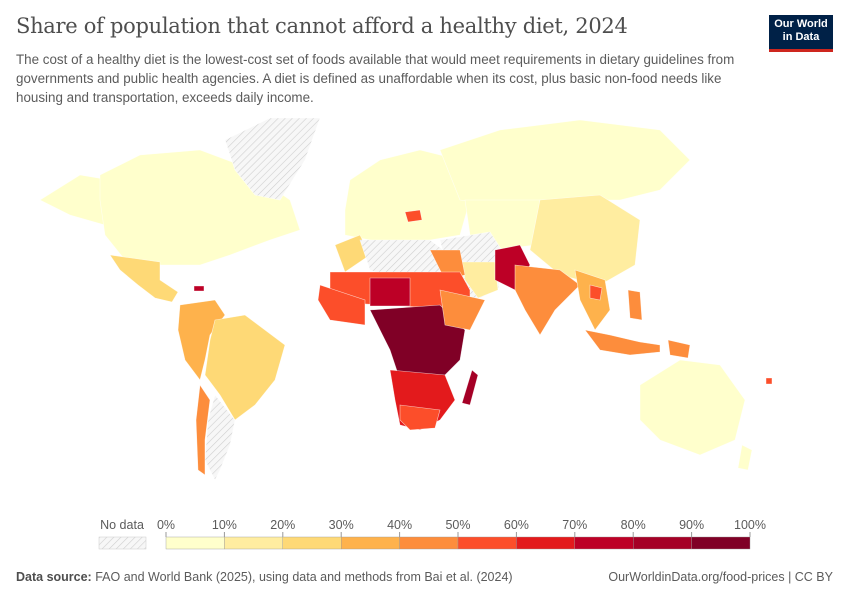  Describe the element at coordinates (565, 162) in the screenshot. I see `region-russia` at that location.